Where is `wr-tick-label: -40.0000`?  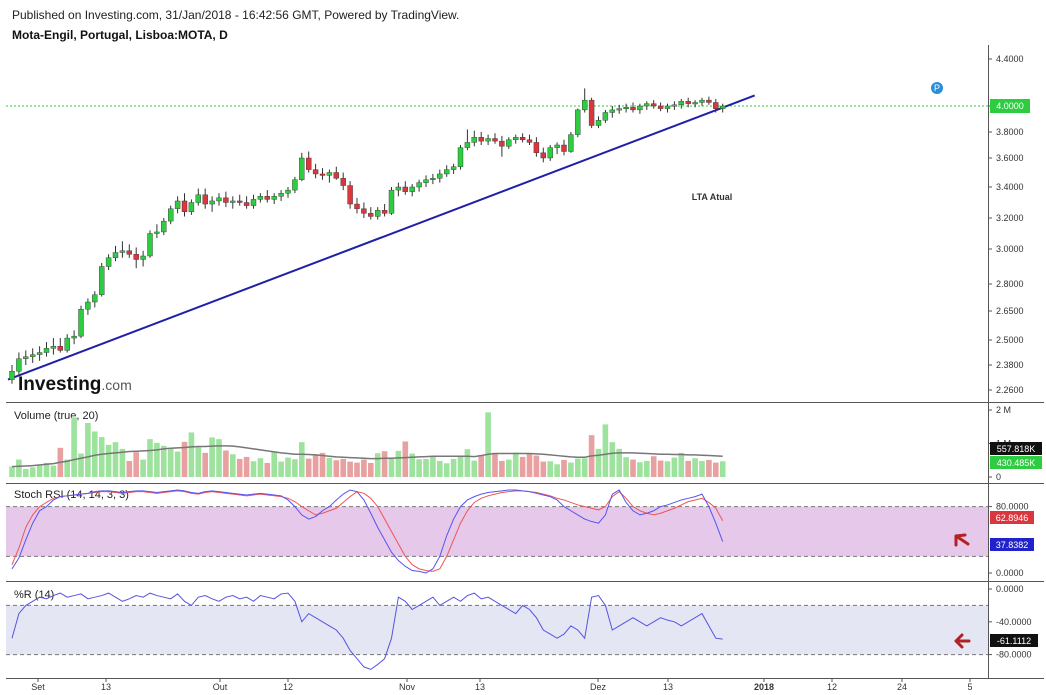
wr-tick-label: -40.0000 is located at coordinates (1014, 622).